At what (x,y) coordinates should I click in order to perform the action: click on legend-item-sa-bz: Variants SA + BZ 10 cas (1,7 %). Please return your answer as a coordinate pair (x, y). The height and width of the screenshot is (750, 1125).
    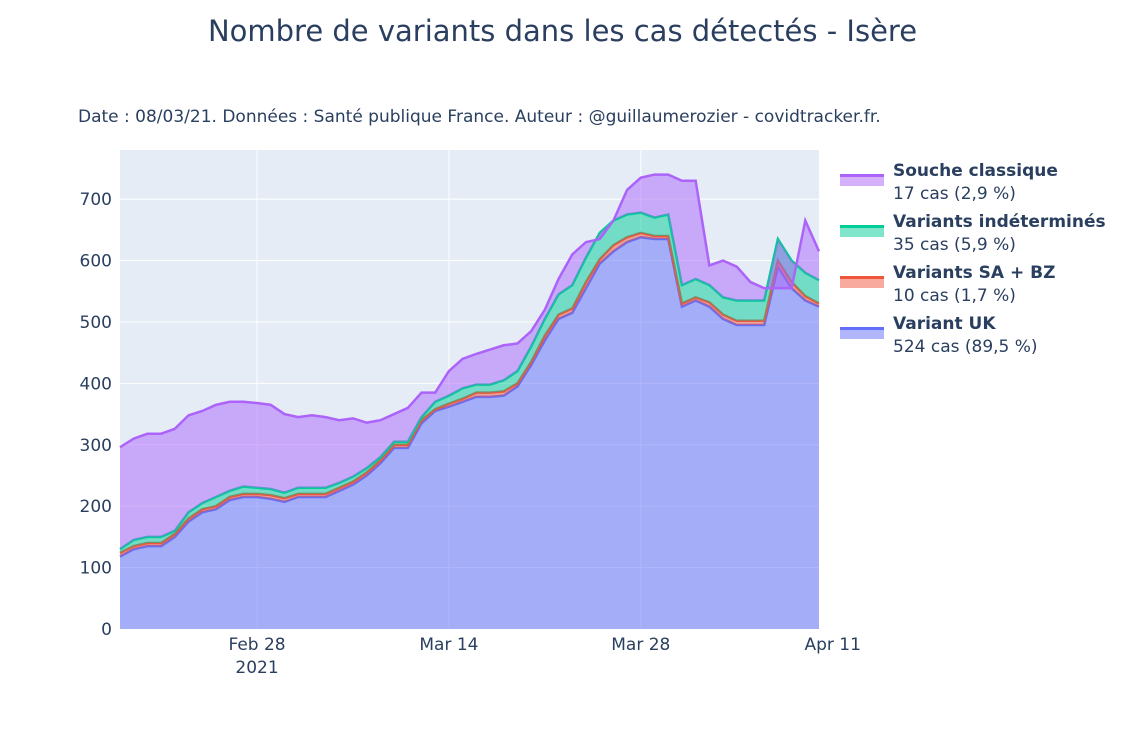
    Looking at the image, I should click on (978, 287).